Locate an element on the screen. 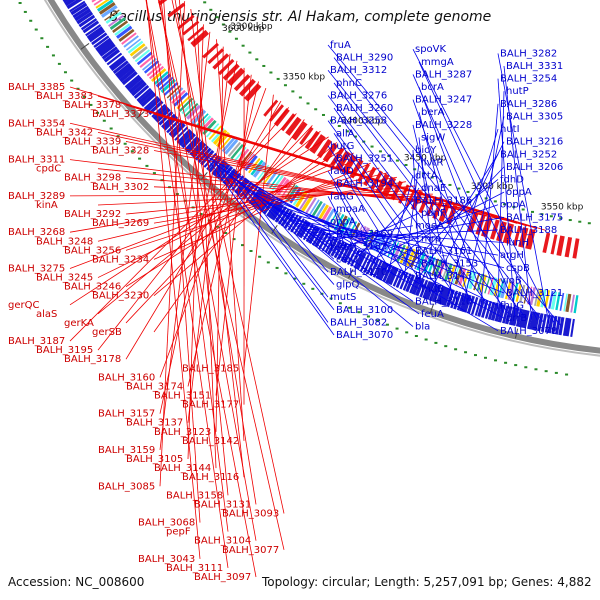 The width and height of the screenshot is (600, 600). reverse-gene-label: gerSB is located at coordinates (107, 332).